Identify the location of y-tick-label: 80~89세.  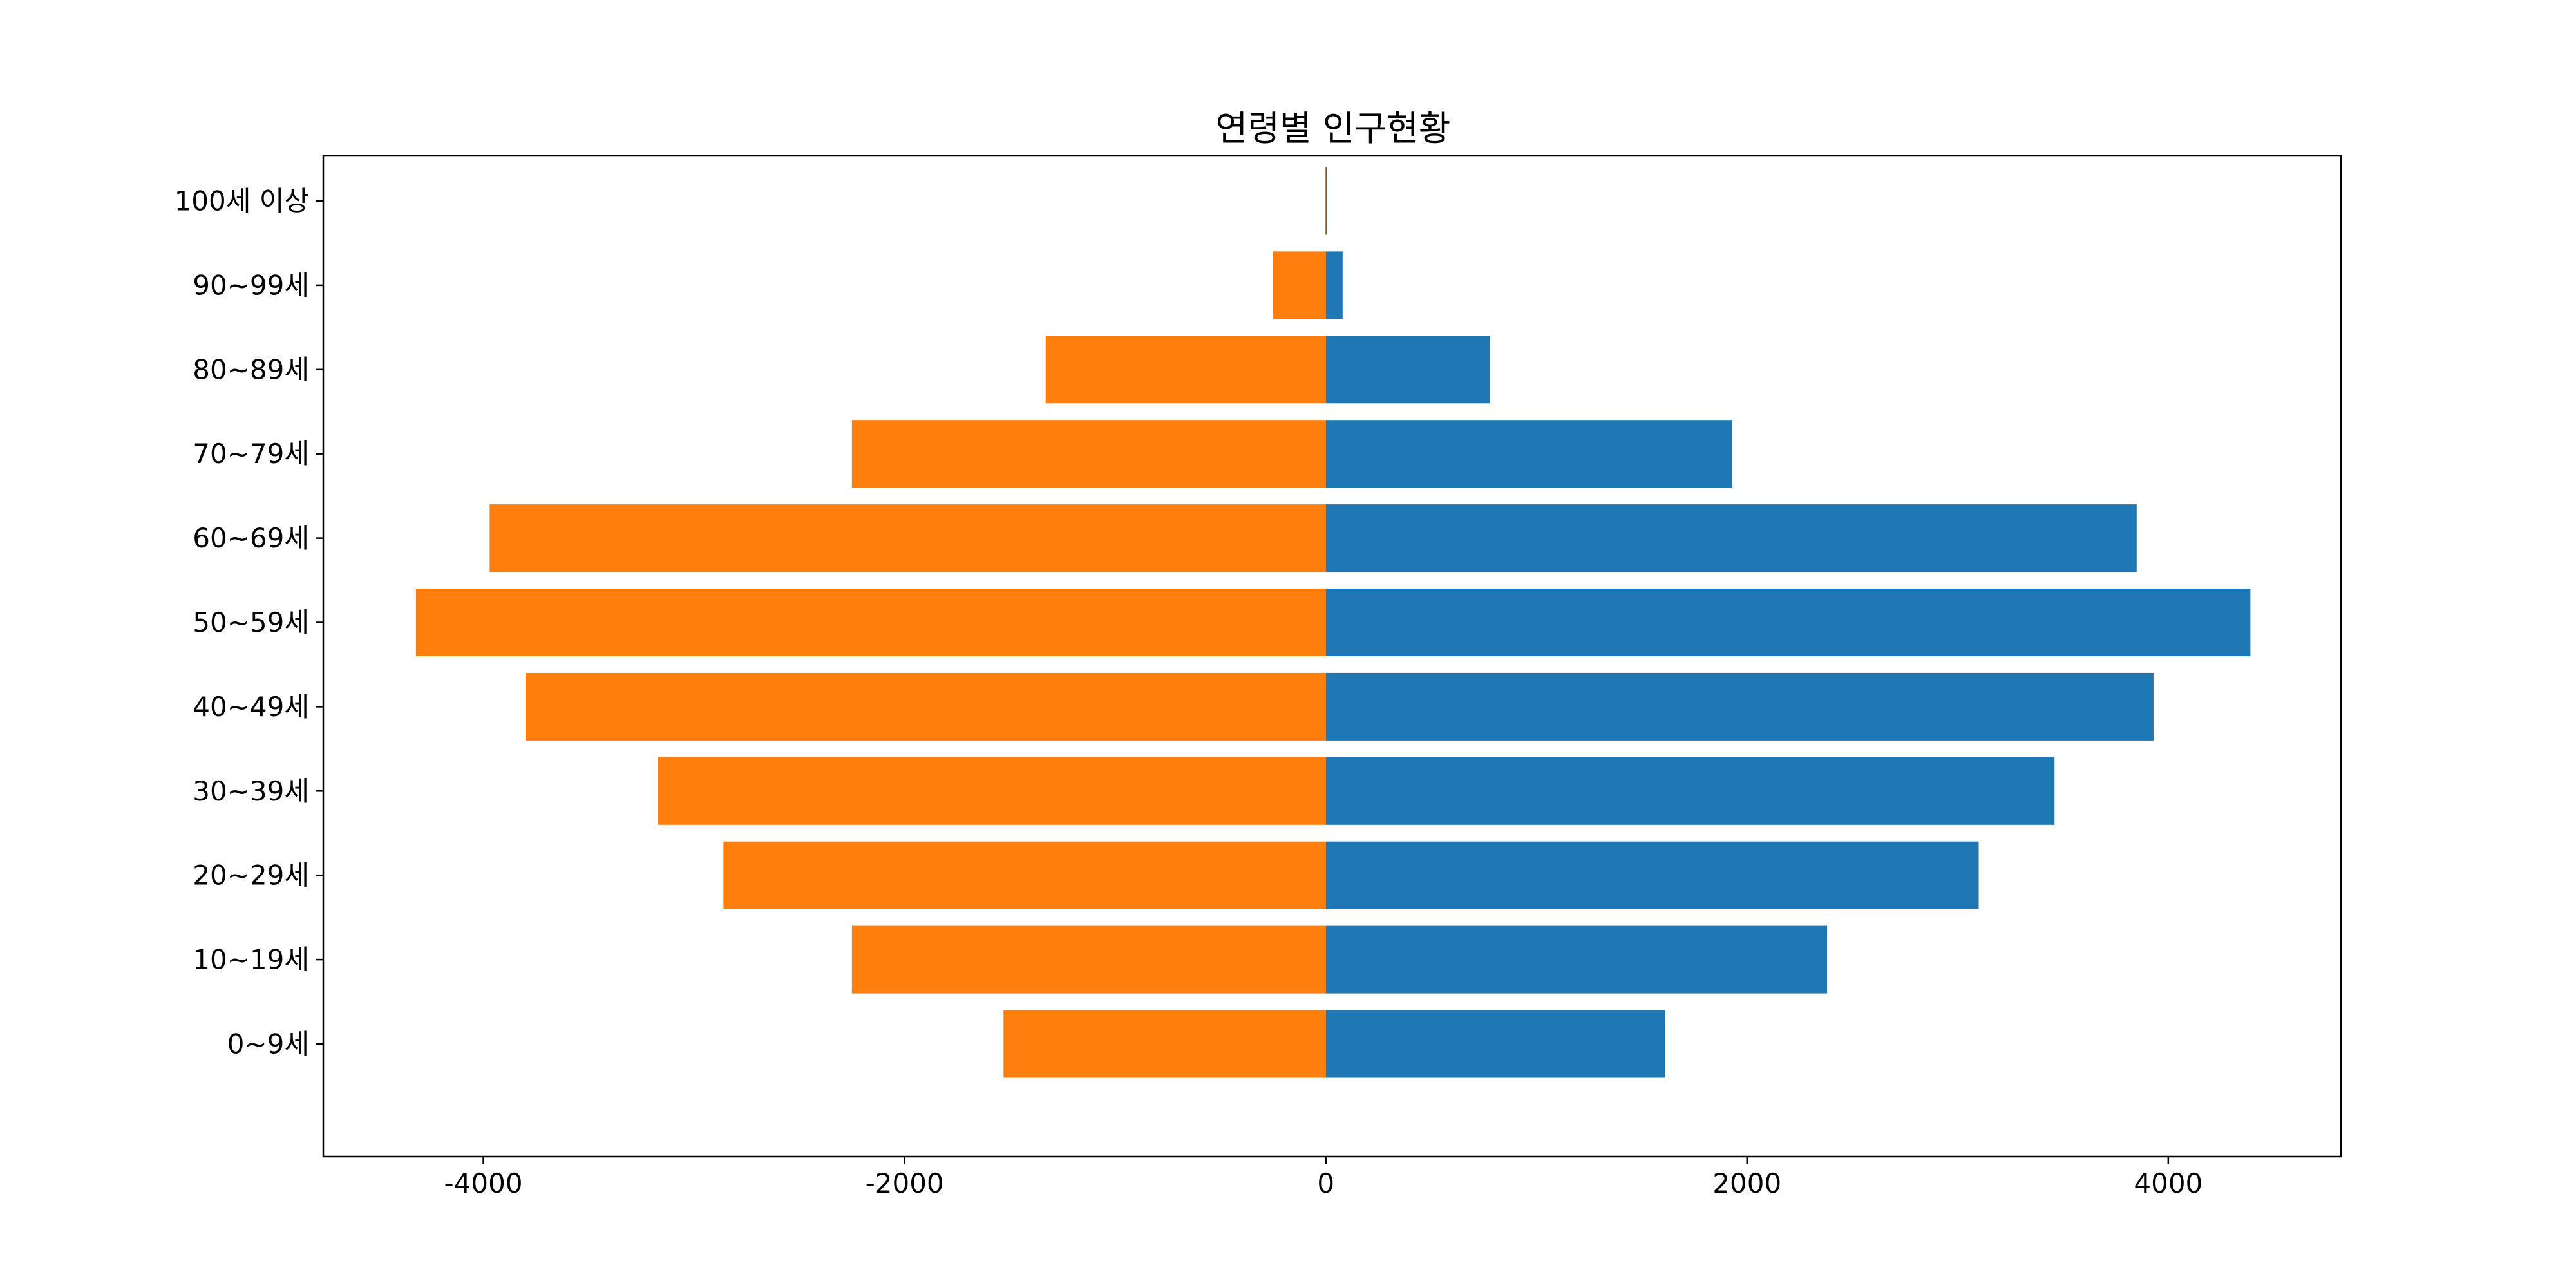
(251, 369).